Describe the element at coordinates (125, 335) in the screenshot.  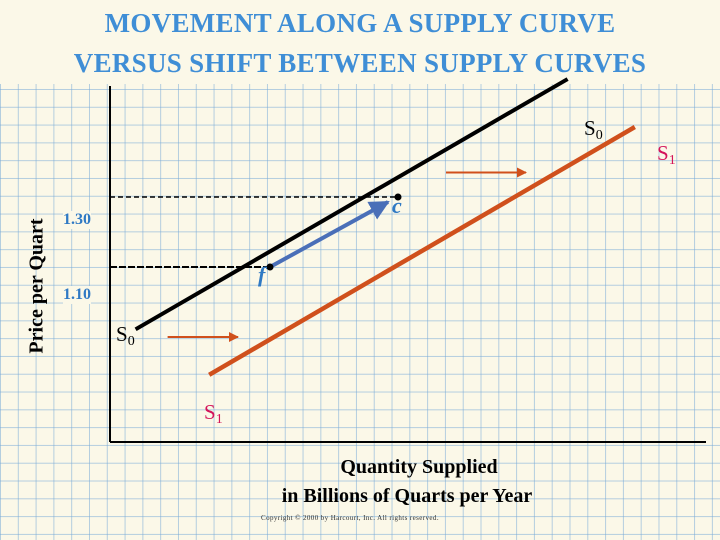
I see `curve-label-s0-bottom: S0` at that location.